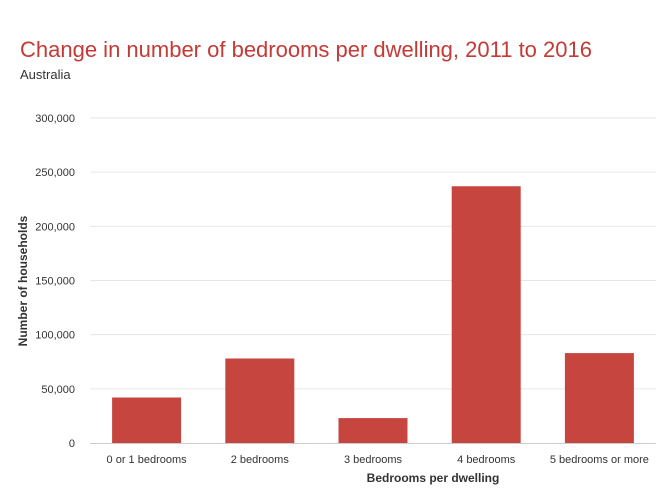  Describe the element at coordinates (147, 460) in the screenshot. I see `x-tick-label: 0 or 1 bedrooms` at that location.